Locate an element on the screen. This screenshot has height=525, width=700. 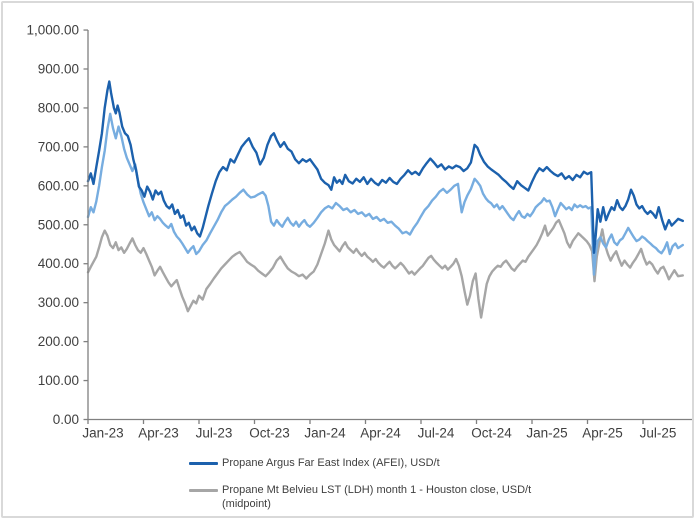
y-axis-label: 300.00 is located at coordinates (58, 302).